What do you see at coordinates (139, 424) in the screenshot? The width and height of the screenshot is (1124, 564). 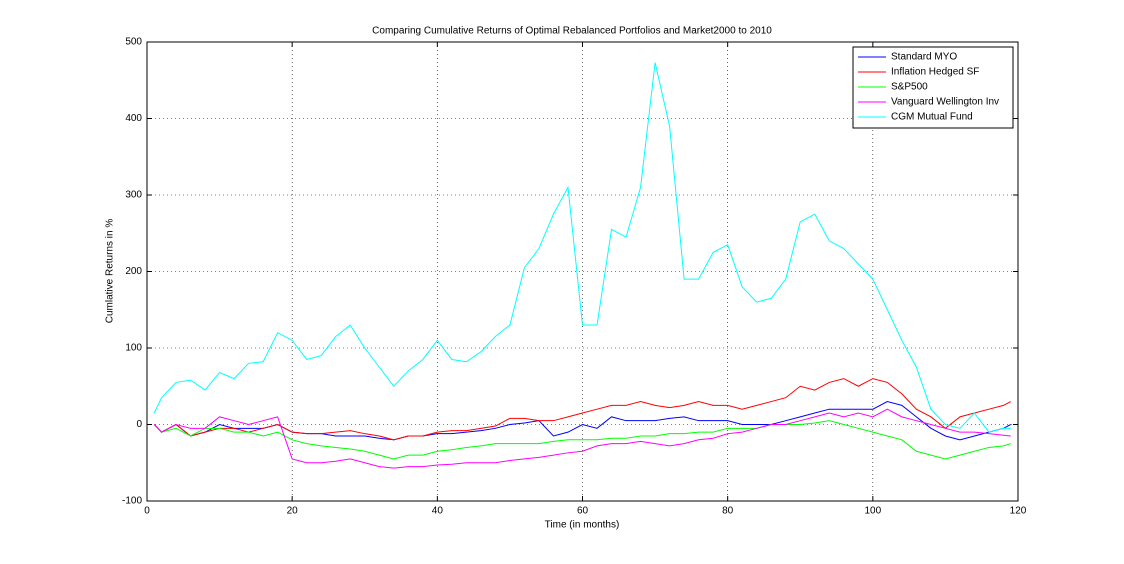 I see `y-tick-label: 0` at bounding box center [139, 424].